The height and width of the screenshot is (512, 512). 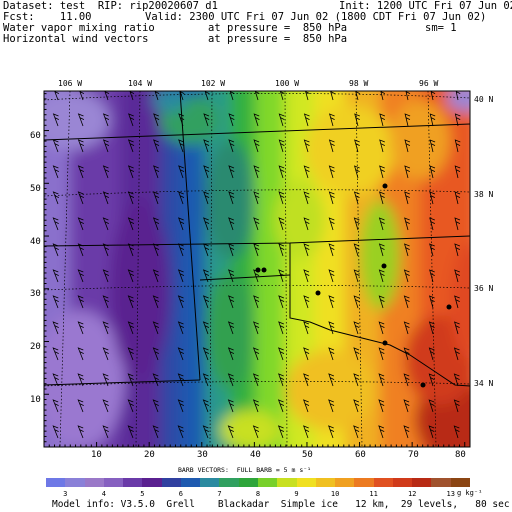 What do you see at coordinates (287, 83) in the screenshot?
I see `lon-label-100w: 100 W` at bounding box center [287, 83].